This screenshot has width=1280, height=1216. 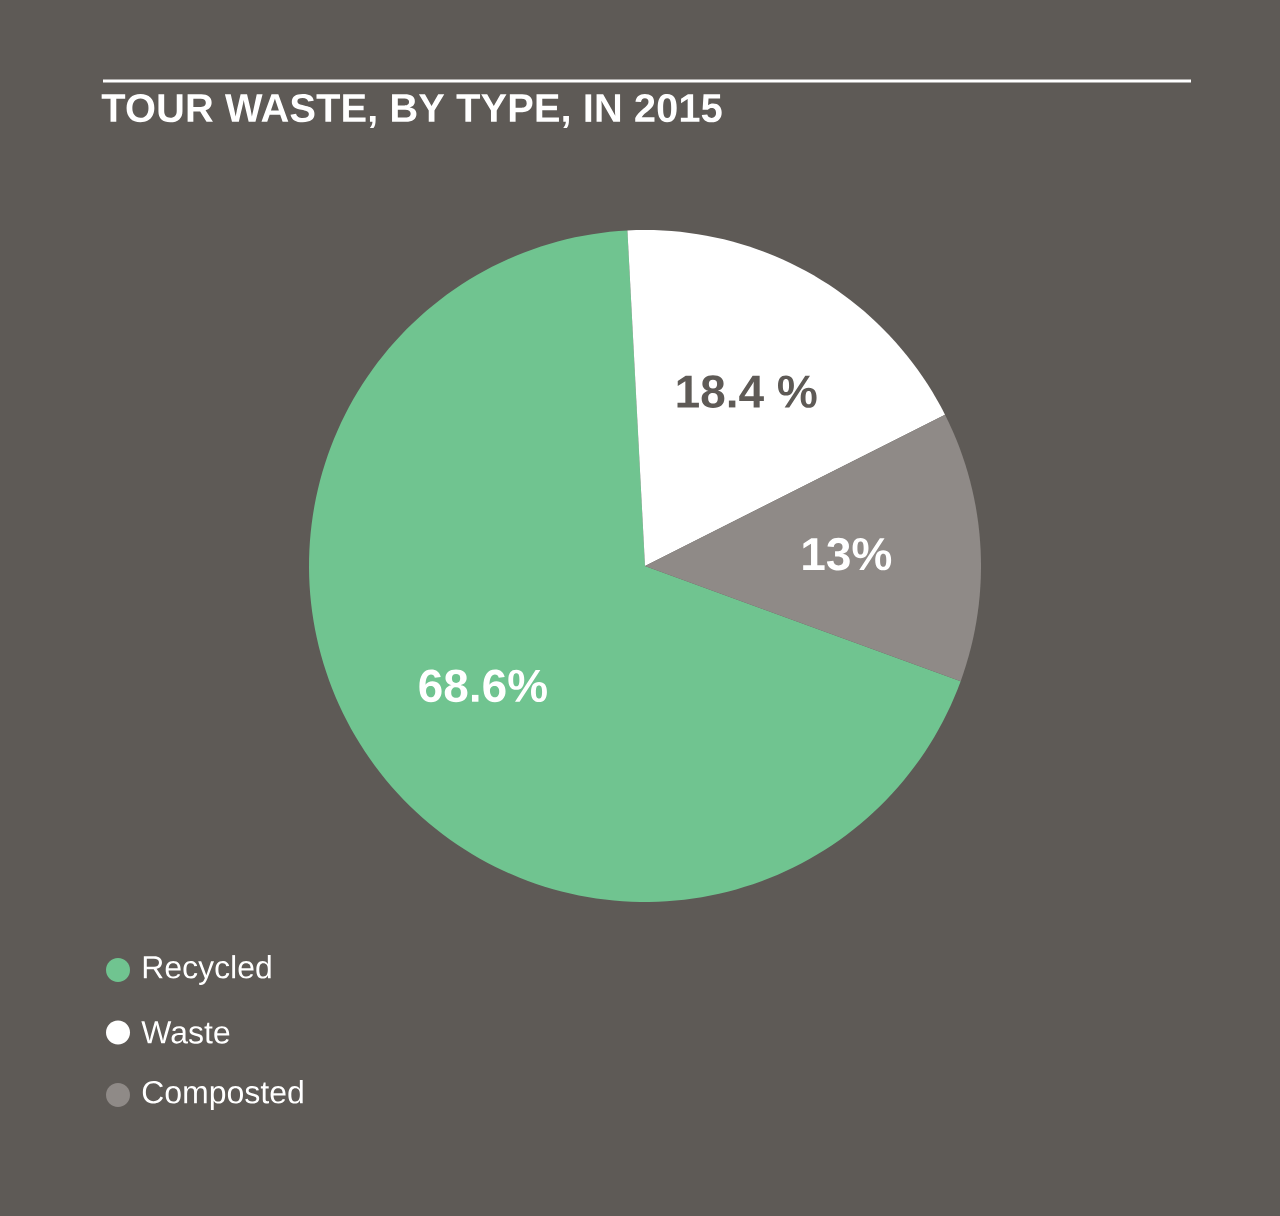 I want to click on data-label: 13%, so click(x=847, y=554).